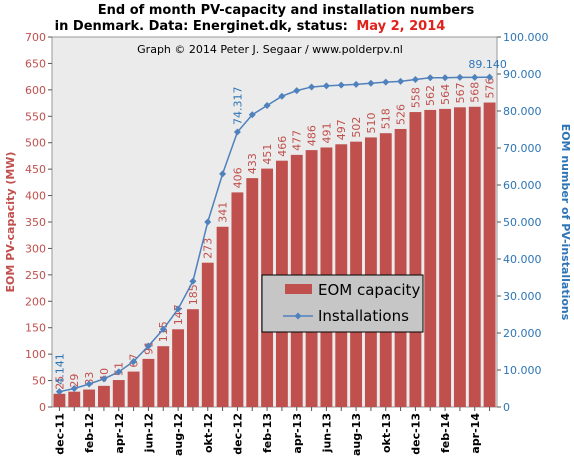 The width and height of the screenshot is (574, 463). I want to click on bar-value-label: 497, so click(341, 129).